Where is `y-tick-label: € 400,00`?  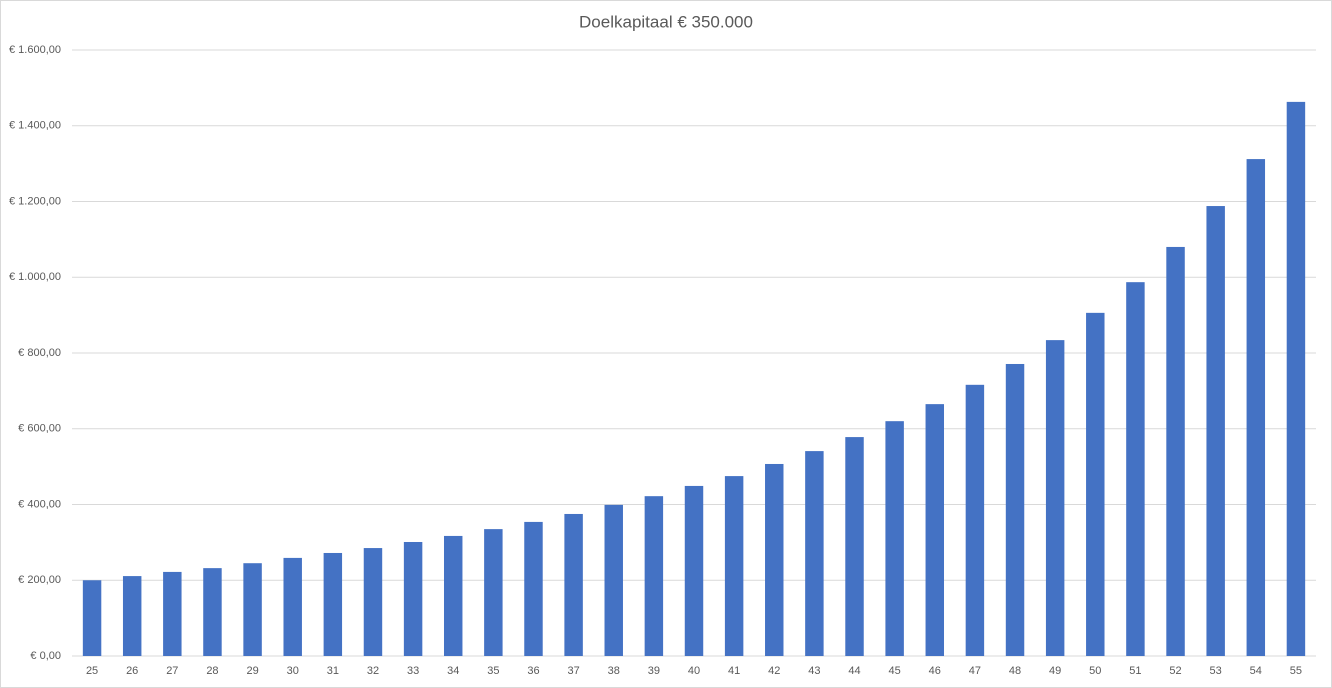 y-tick-label: € 400,00 is located at coordinates (39, 504).